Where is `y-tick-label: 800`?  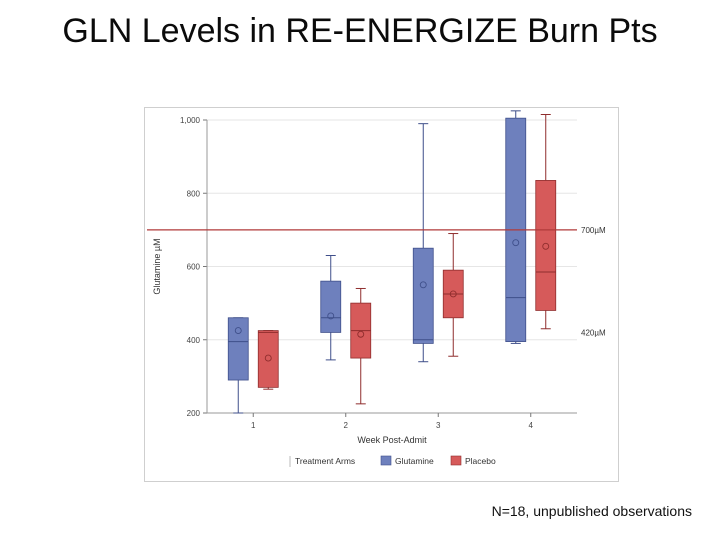
y-tick-label: 800 is located at coordinates (194, 193).